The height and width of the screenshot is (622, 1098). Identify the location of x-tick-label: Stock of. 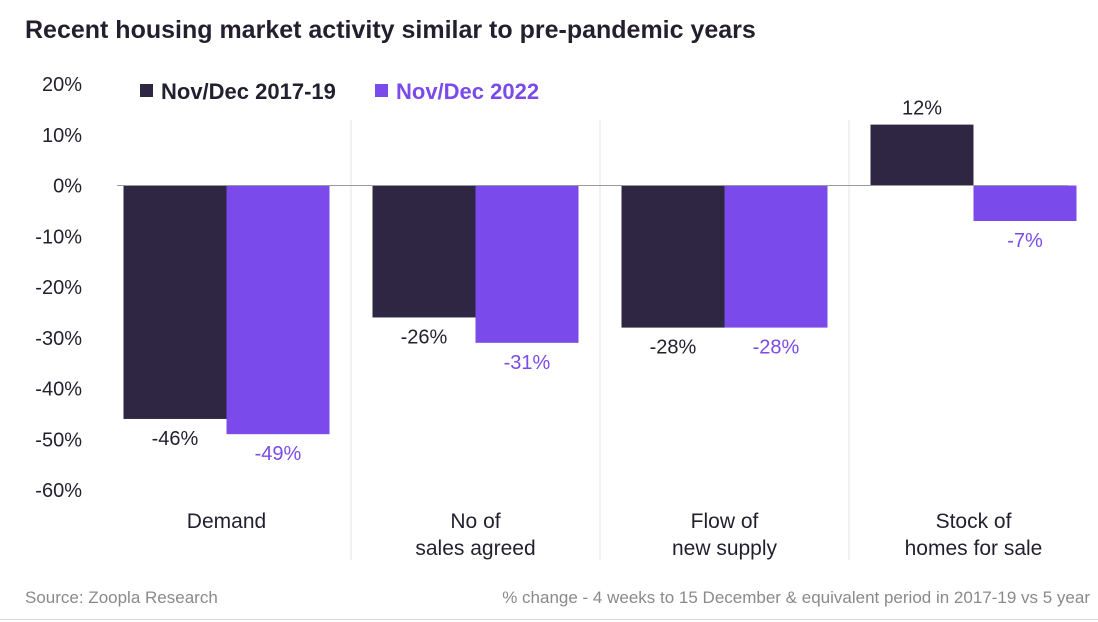
(974, 521).